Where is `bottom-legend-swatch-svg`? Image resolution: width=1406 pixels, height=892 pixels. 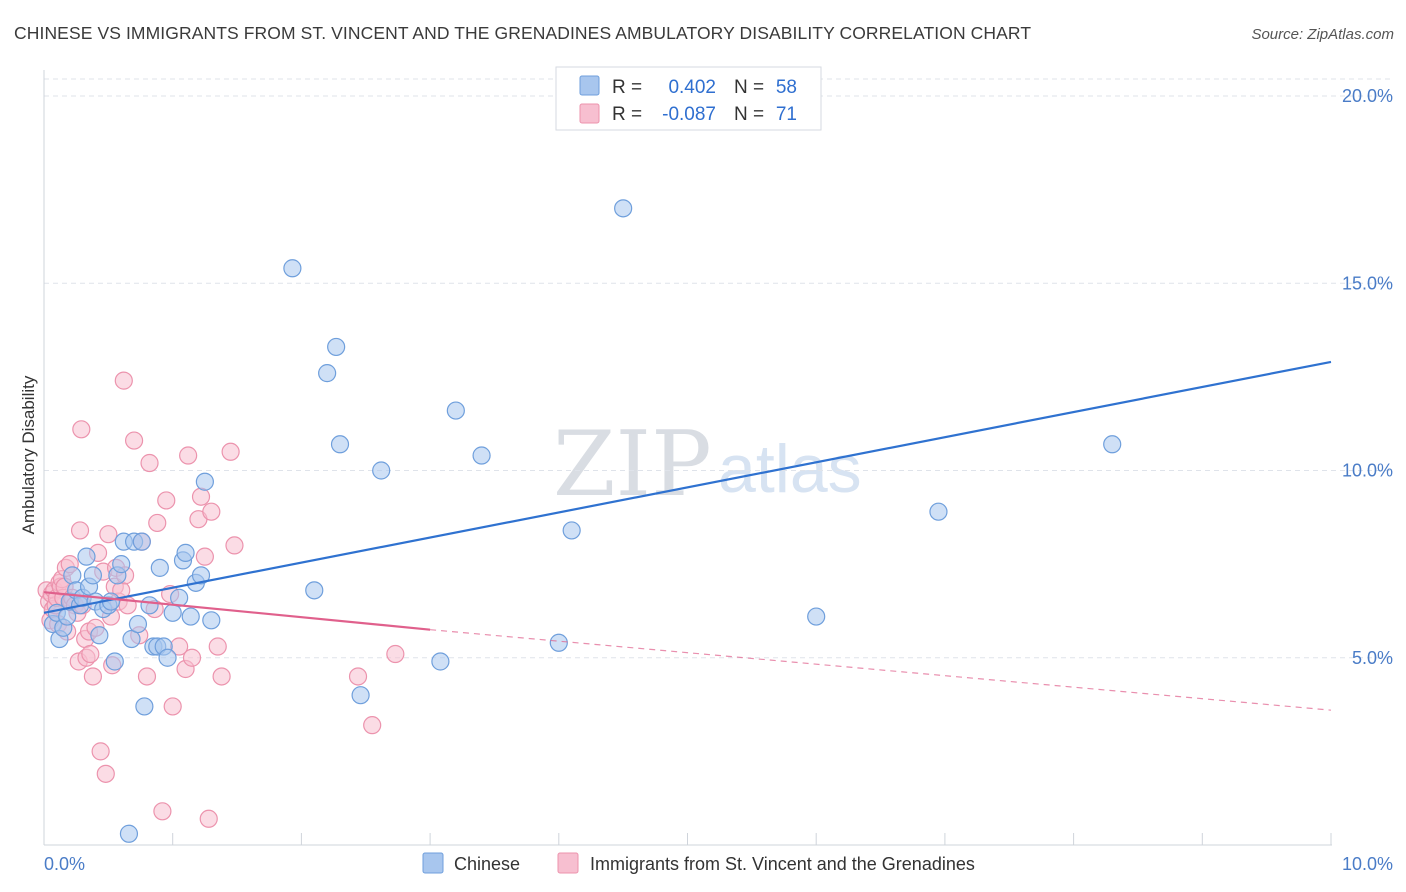
bottom-legend-swatch-svg is located at coordinates (568, 863).